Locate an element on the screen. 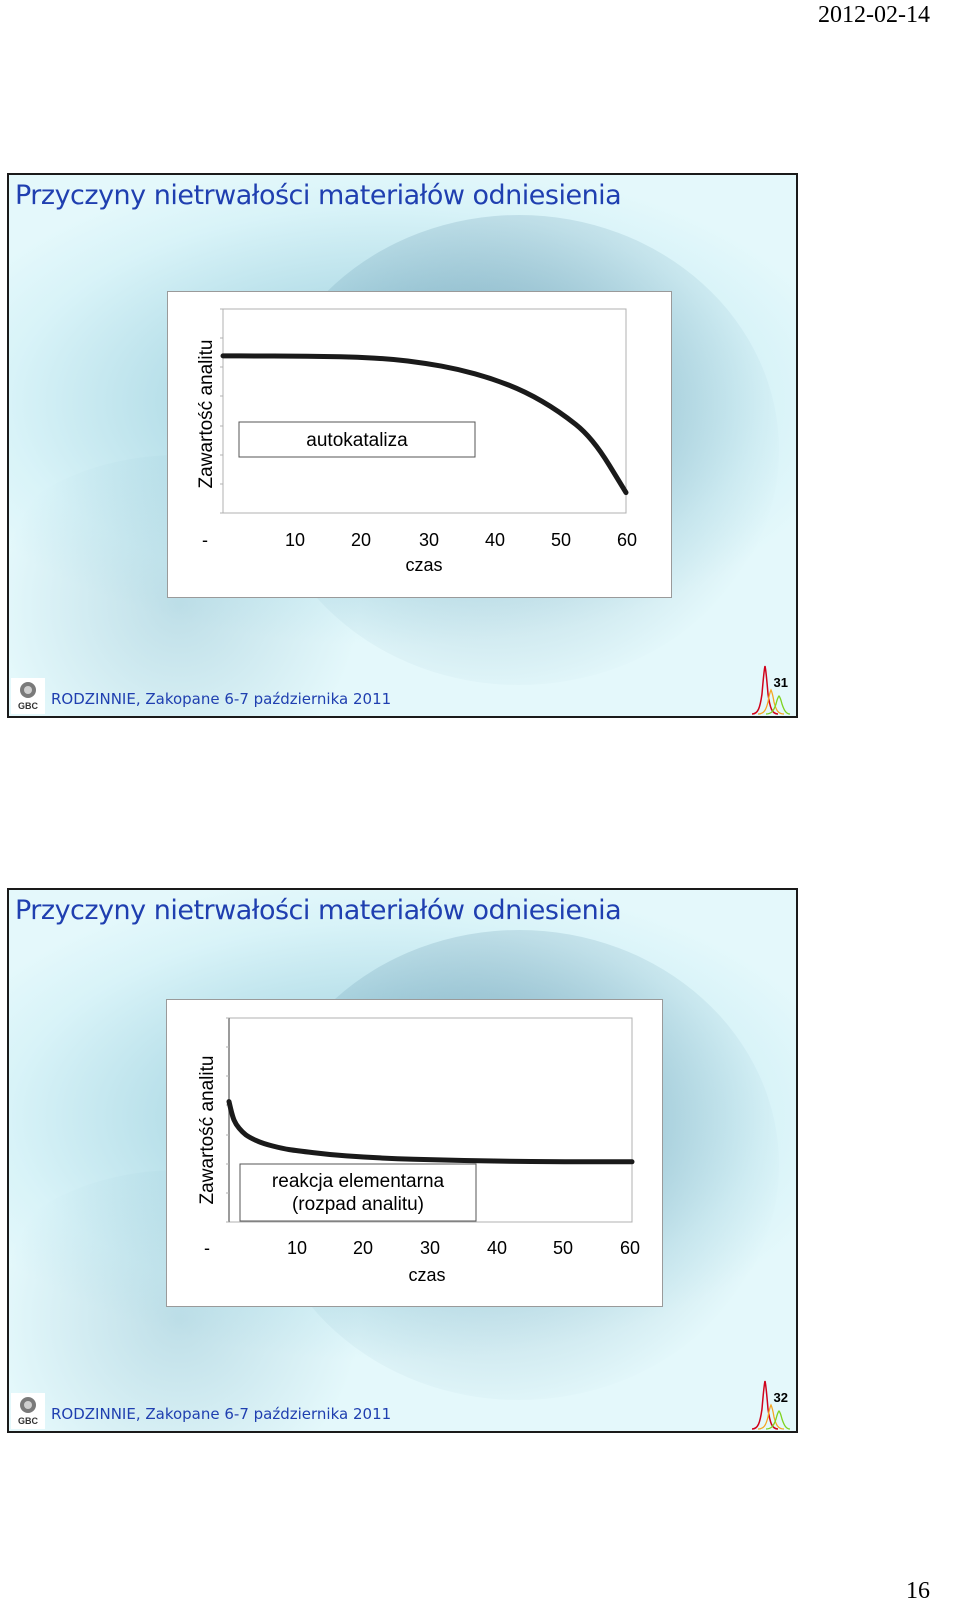  plot-area-border is located at coordinates (424, 411).